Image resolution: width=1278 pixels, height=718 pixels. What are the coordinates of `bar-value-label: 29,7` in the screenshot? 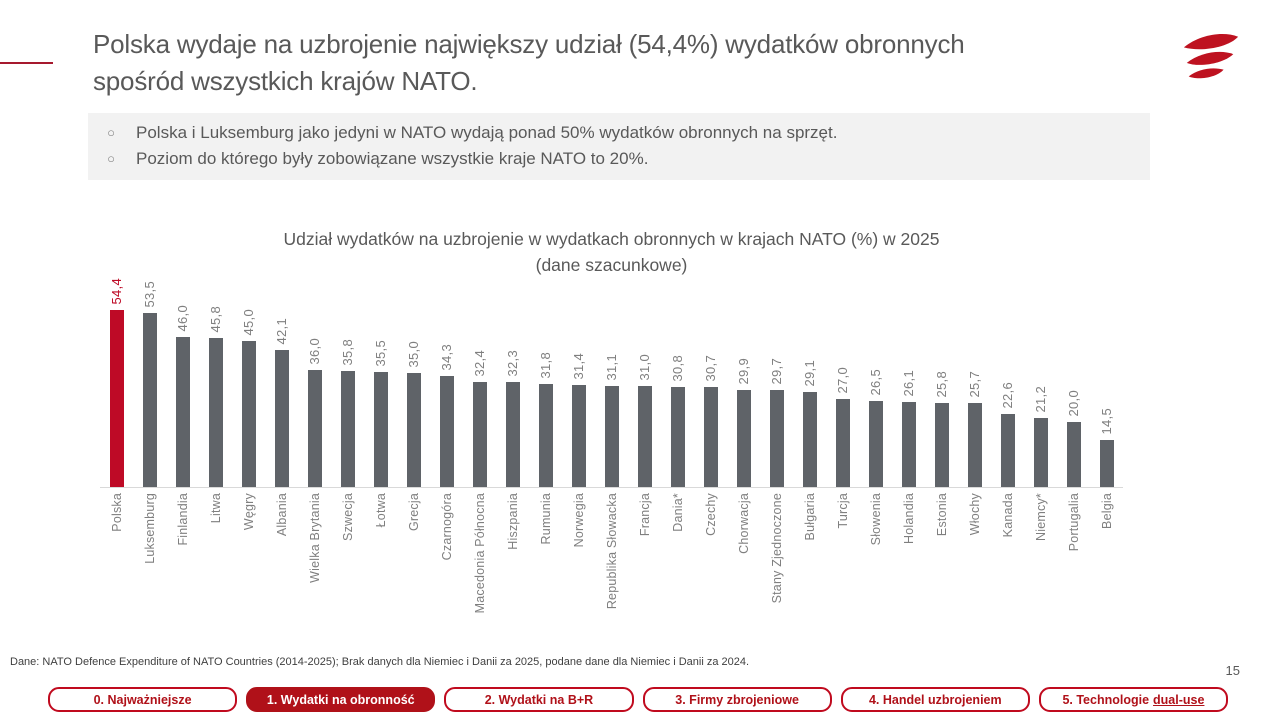 It's located at (776, 371).